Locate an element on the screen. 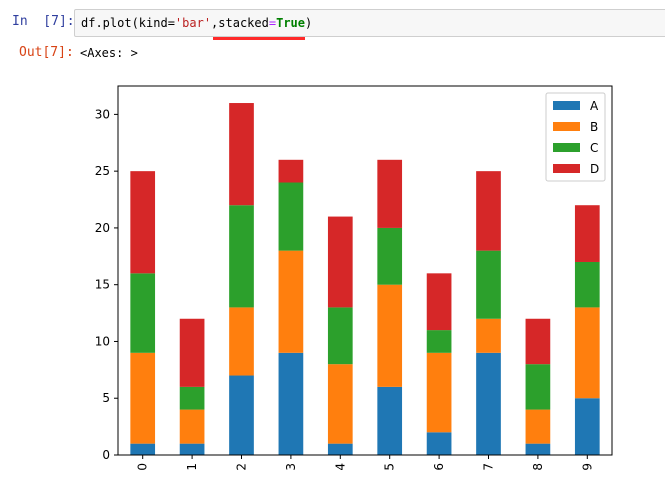 The height and width of the screenshot is (490, 665). legend-swatch-C is located at coordinates (566, 147).